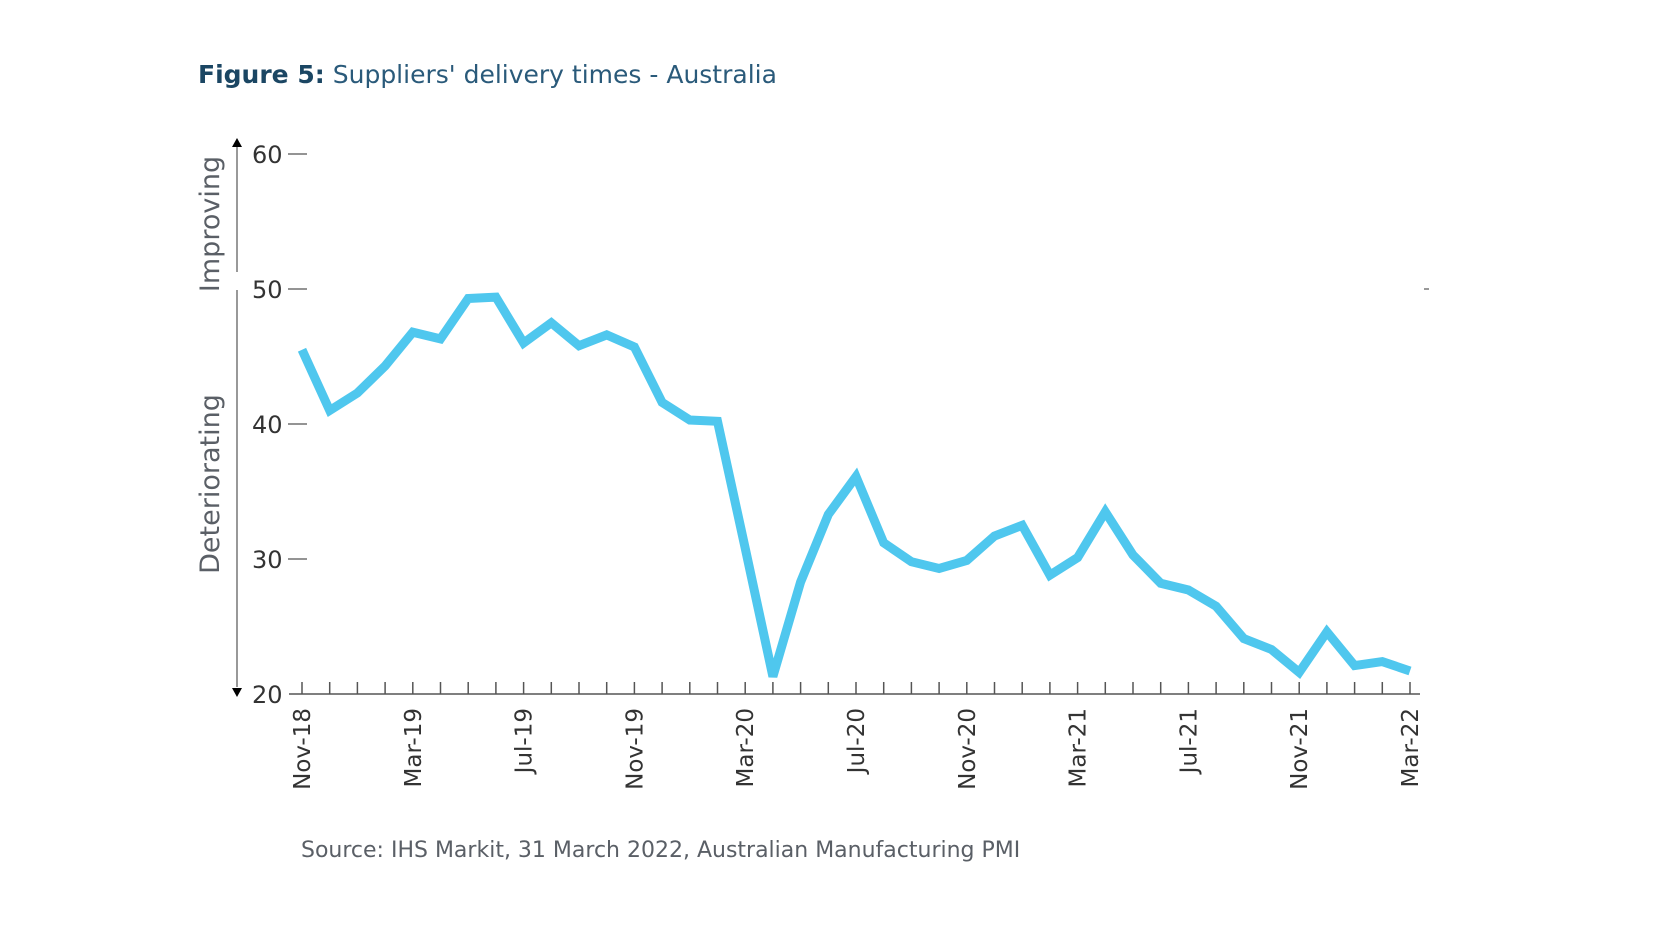 This screenshot has width=1667, height=936. Describe the element at coordinates (1411, 748) in the screenshot. I see `x-tick-label: Mar-22` at that location.